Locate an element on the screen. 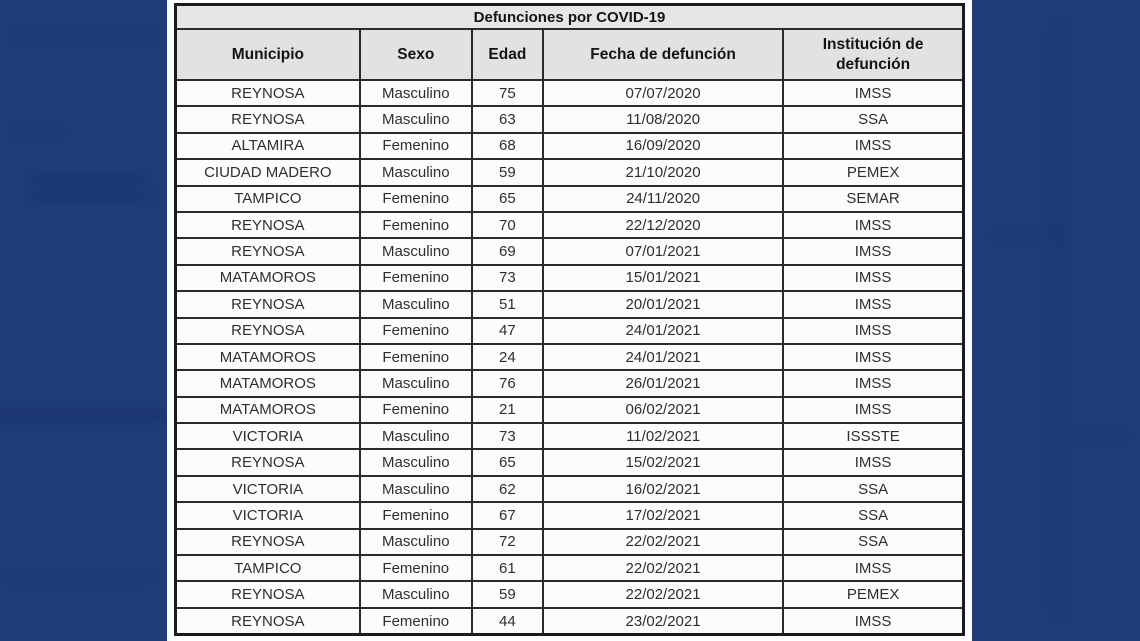  table-row: TAMPICO Femenino 65 24/11/2020 SEMAR is located at coordinates (569, 198).